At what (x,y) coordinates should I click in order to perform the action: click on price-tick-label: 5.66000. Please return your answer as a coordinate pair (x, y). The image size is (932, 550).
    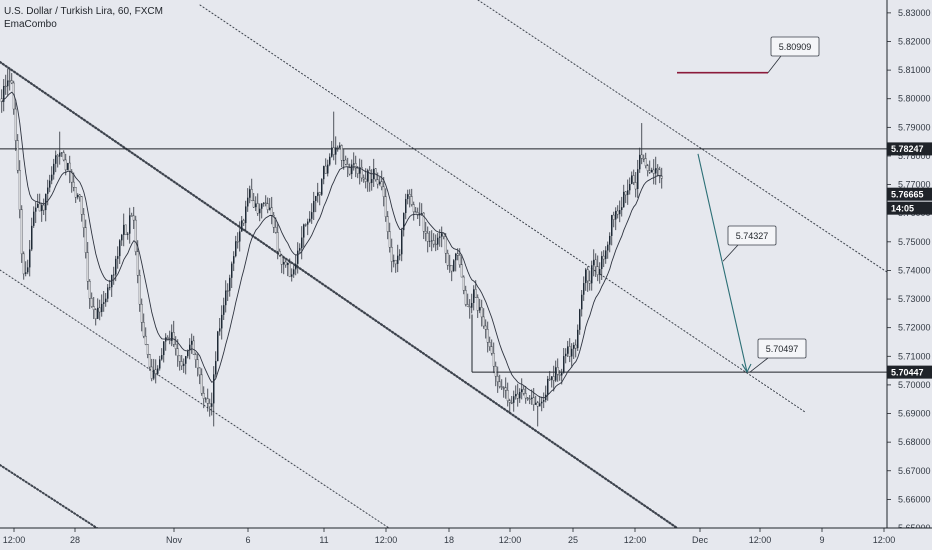
    Looking at the image, I should click on (914, 499).